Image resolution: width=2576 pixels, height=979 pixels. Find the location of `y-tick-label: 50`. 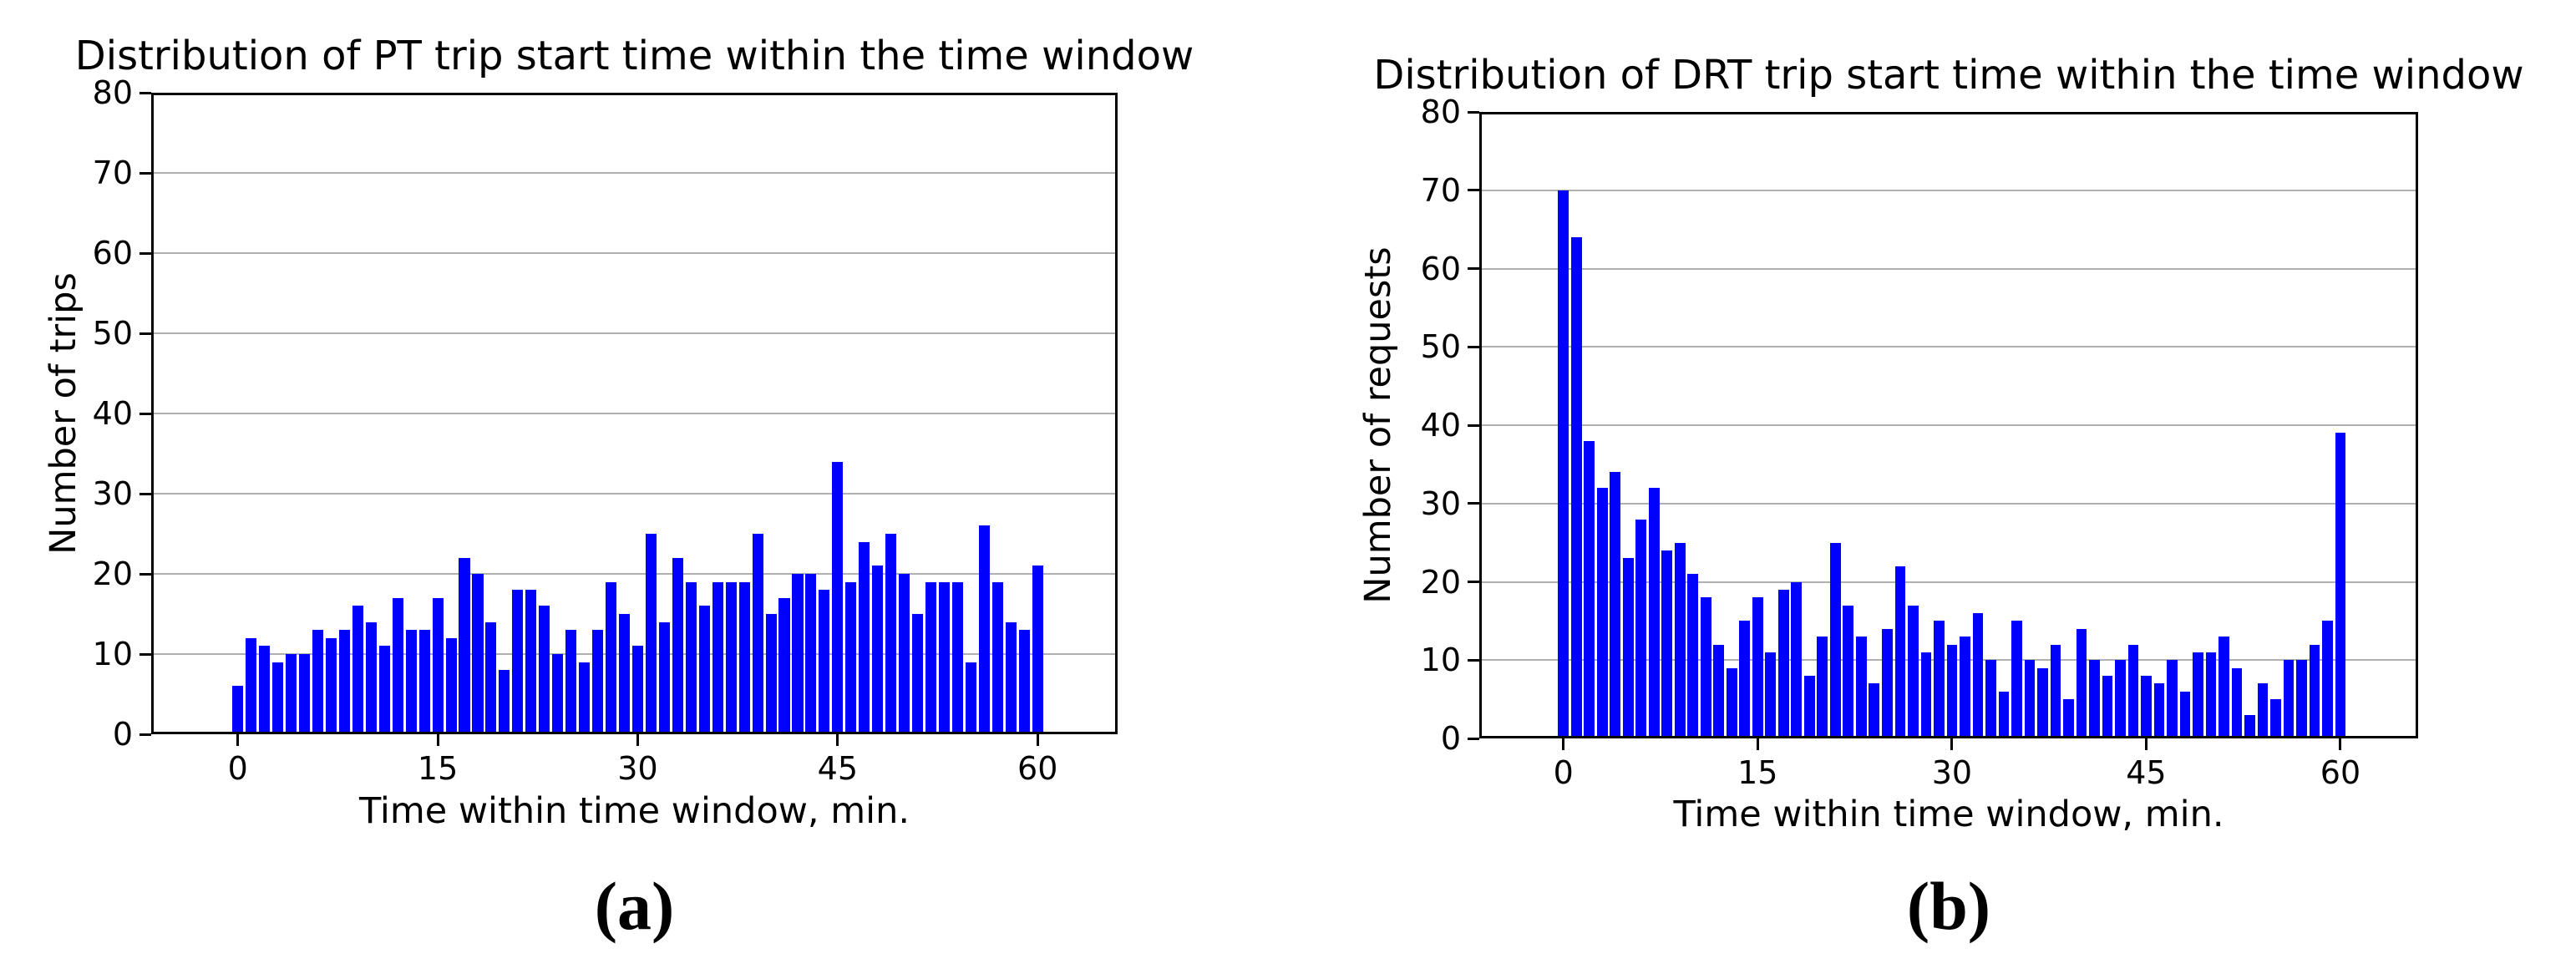

y-tick-label: 50 is located at coordinates (1440, 347).